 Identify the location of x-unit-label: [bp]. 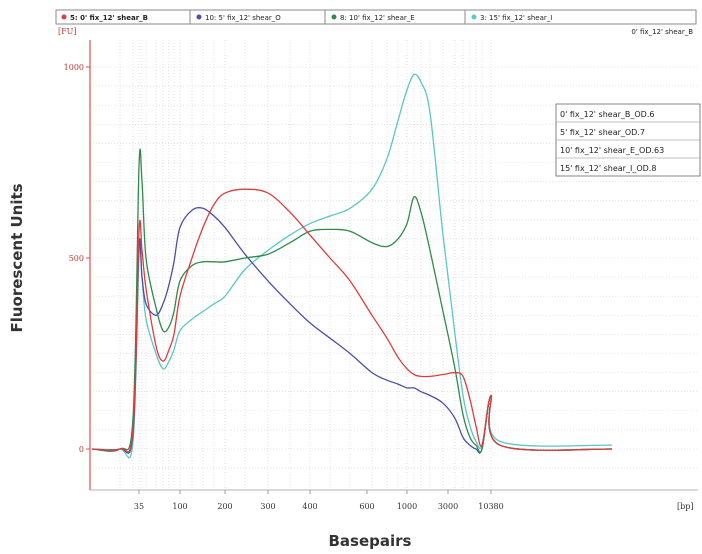
(685, 506).